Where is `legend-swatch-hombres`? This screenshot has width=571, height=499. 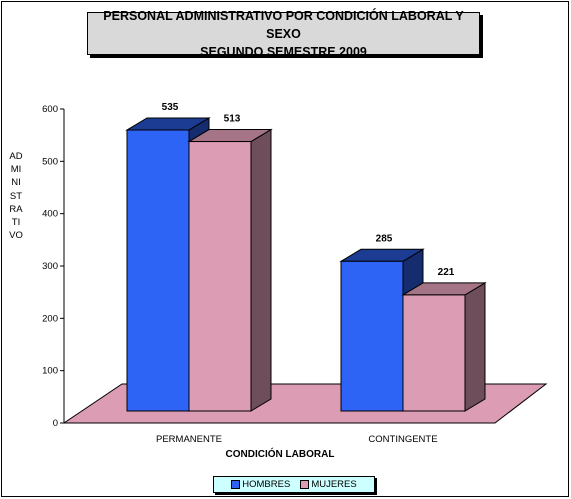 legend-swatch-hombres is located at coordinates (236, 484).